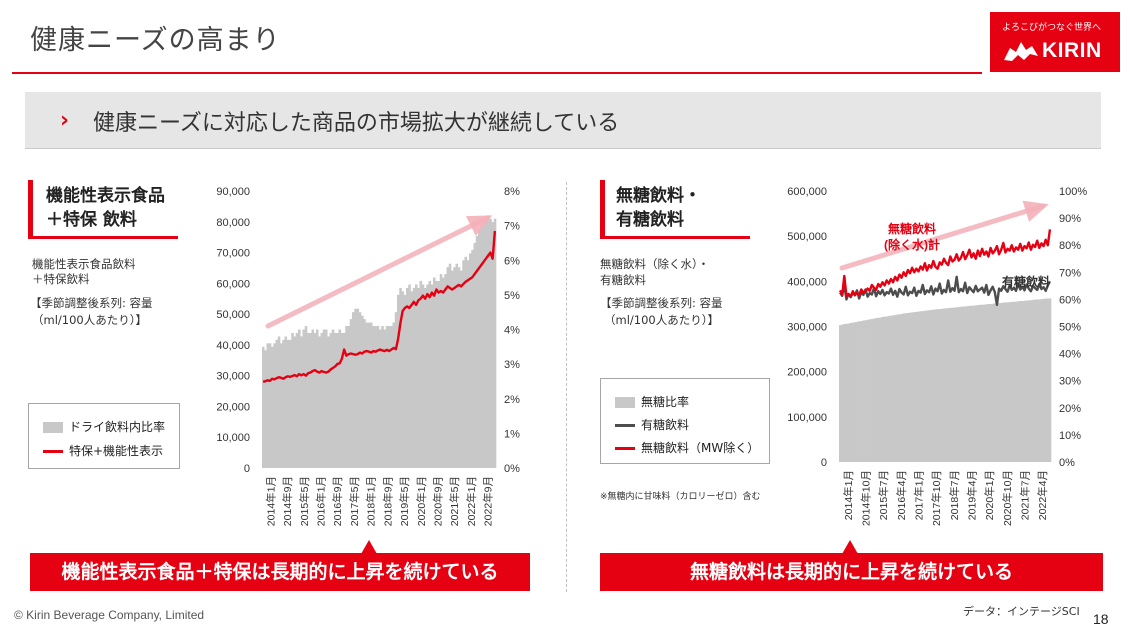 The width and height of the screenshot is (1130, 632). What do you see at coordinates (356, 123) in the screenshot?
I see `banner-text: 健康ニーズに対応した商品の市場拡大が継続している` at bounding box center [356, 123].